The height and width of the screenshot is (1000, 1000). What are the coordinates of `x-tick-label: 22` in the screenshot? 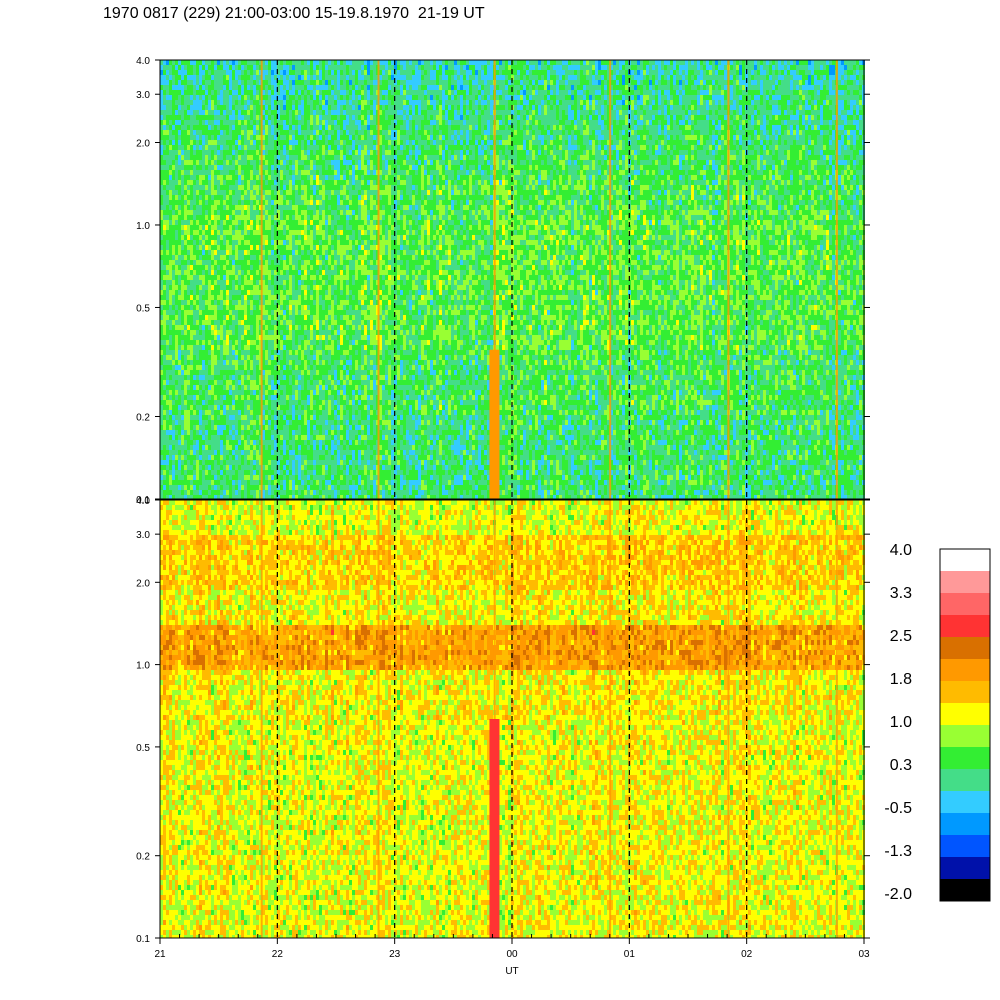 It's located at (278, 954).